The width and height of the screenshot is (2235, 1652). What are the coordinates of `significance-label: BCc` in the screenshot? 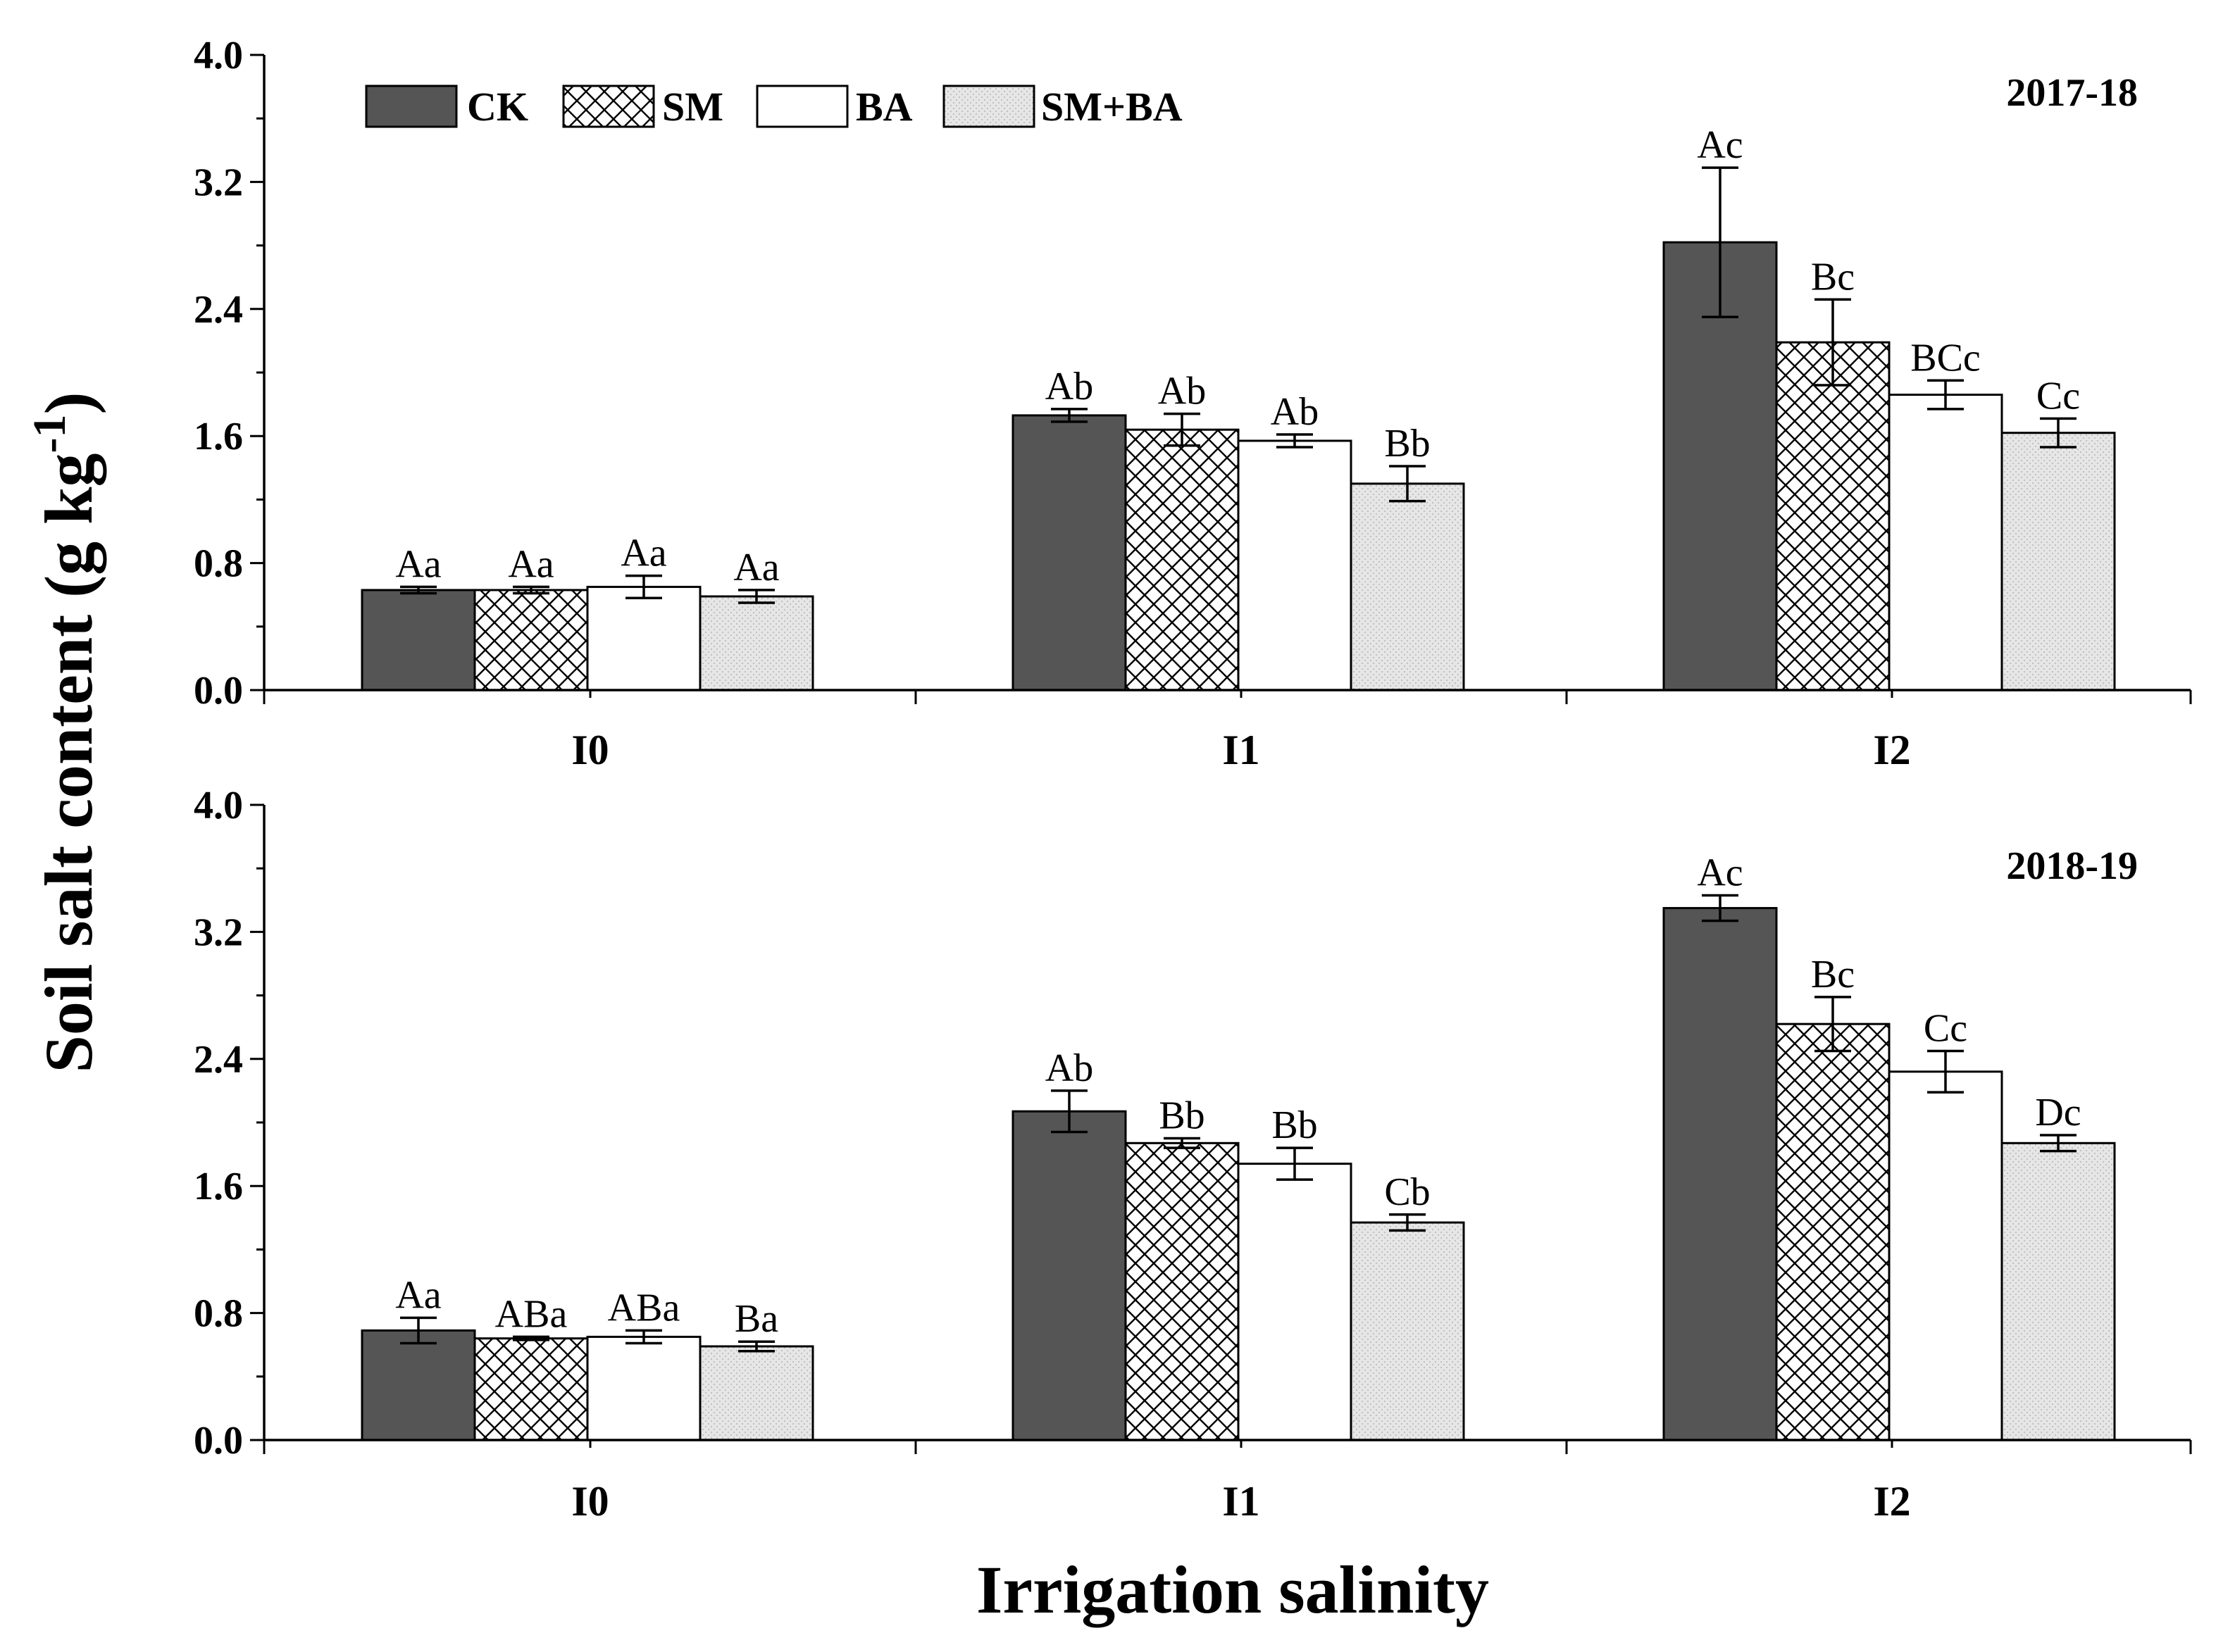 It's located at (1945, 358).